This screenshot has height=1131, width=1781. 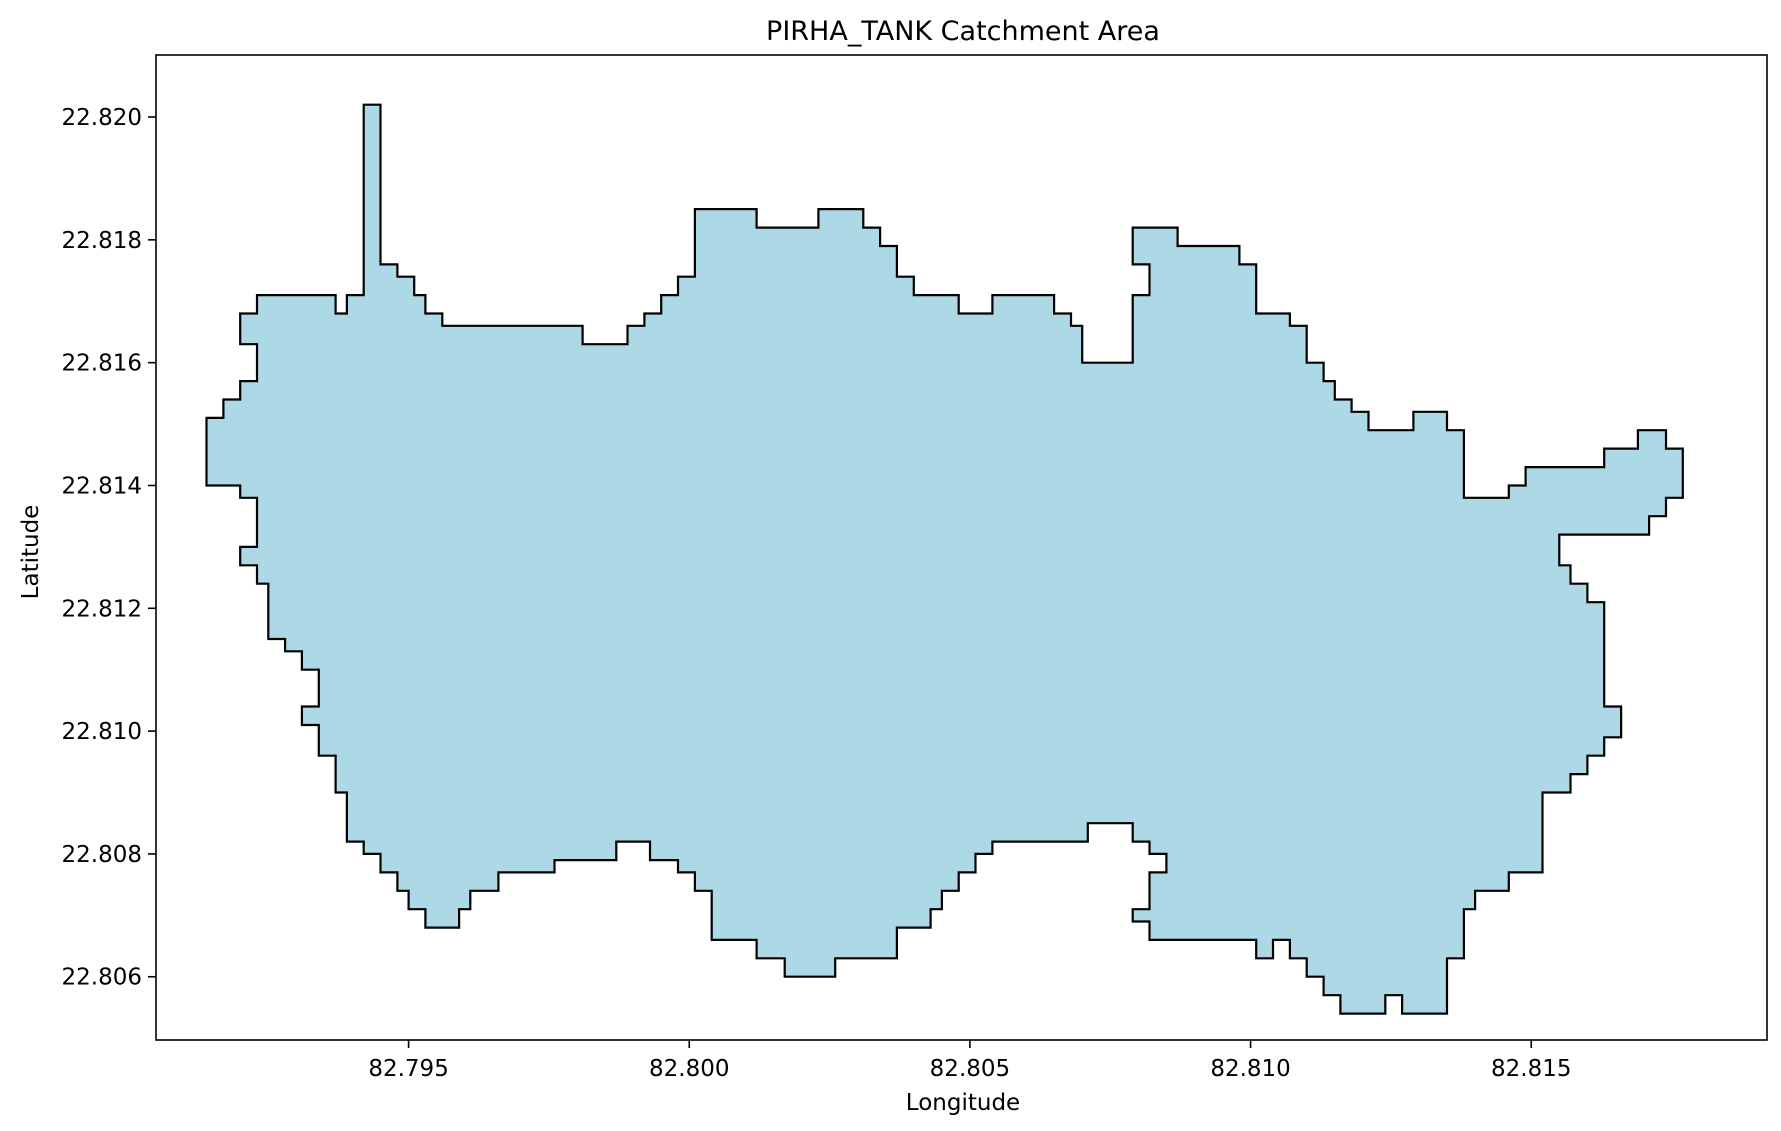 What do you see at coordinates (963, 31) in the screenshot?
I see `chart-title: PIRHA_TANK Catchment Area` at bounding box center [963, 31].